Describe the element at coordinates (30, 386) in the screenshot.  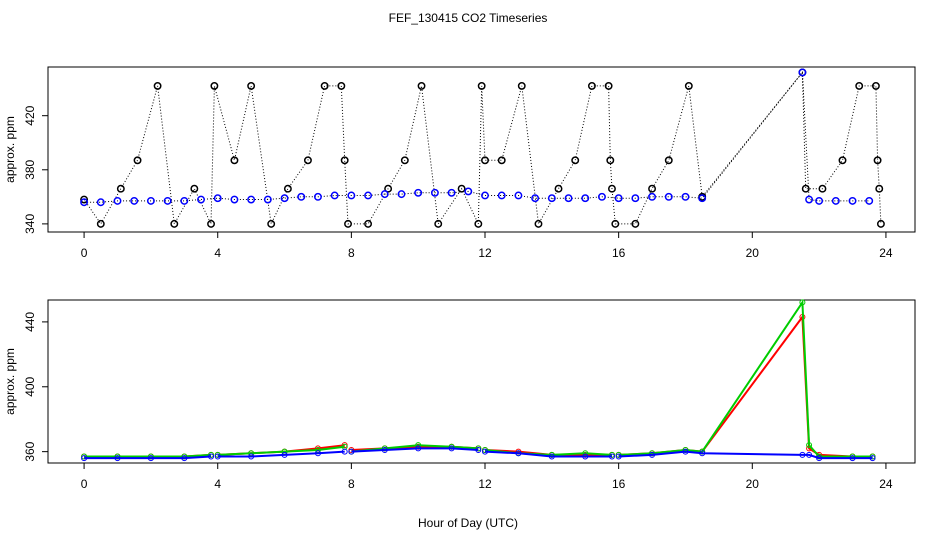
I see `y-tick-label: 400` at that location.